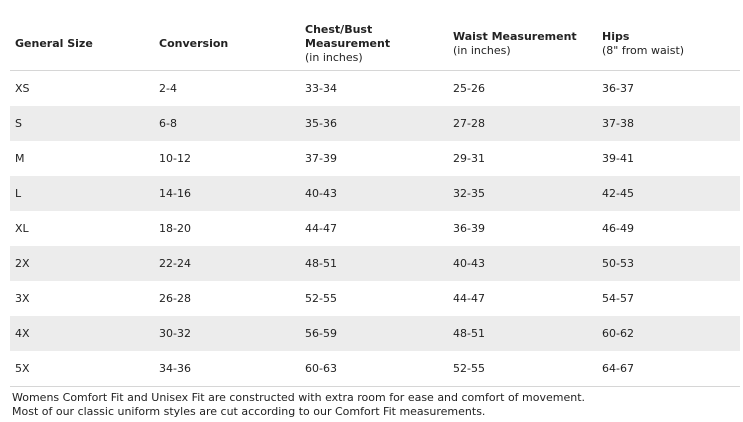 This screenshot has width=743, height=422. What do you see at coordinates (321, 123) in the screenshot?
I see `cell-chest: 35-36` at bounding box center [321, 123].